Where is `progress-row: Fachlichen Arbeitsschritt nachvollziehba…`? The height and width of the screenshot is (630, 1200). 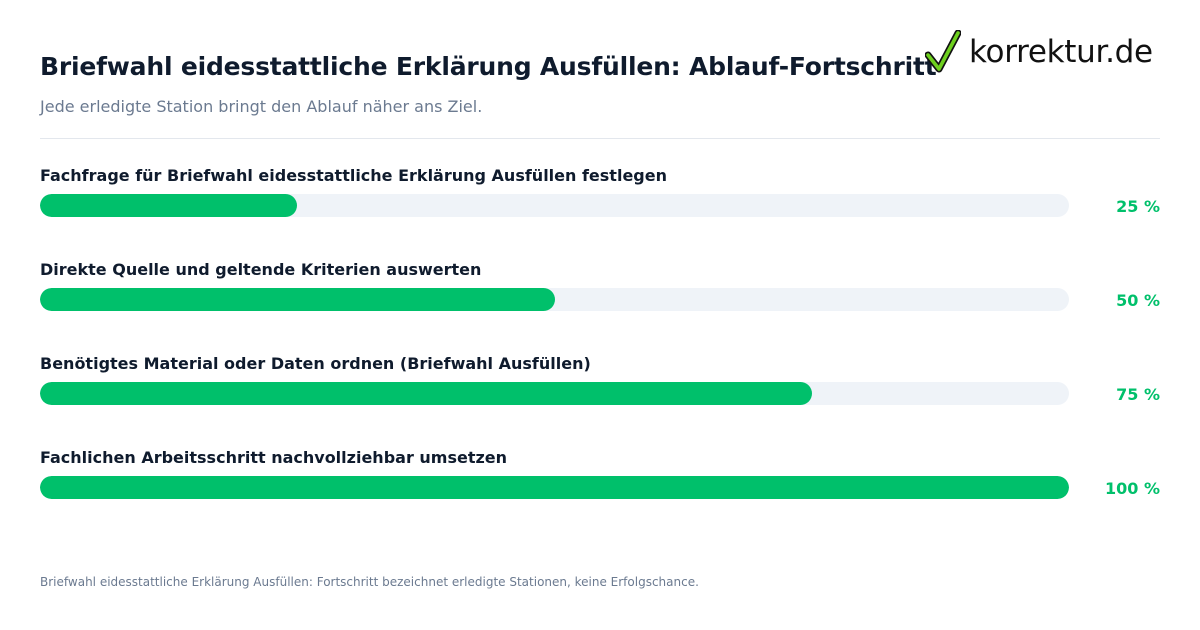
progress-row: Fachlichen Arbeitsschritt nachvollziehba… is located at coordinates (600, 495).